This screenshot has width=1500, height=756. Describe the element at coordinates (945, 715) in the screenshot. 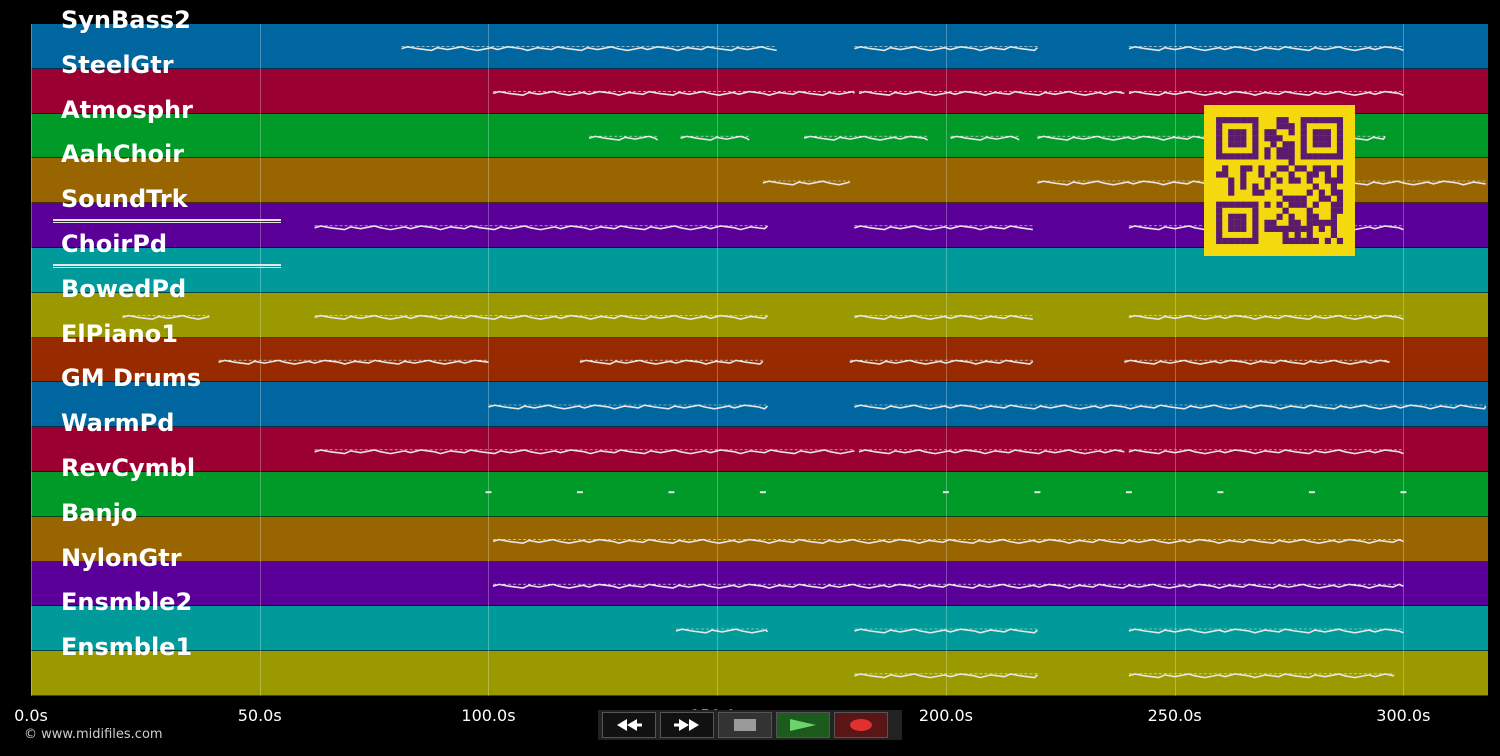

I see `time-tick-label: 200.0s` at that location.